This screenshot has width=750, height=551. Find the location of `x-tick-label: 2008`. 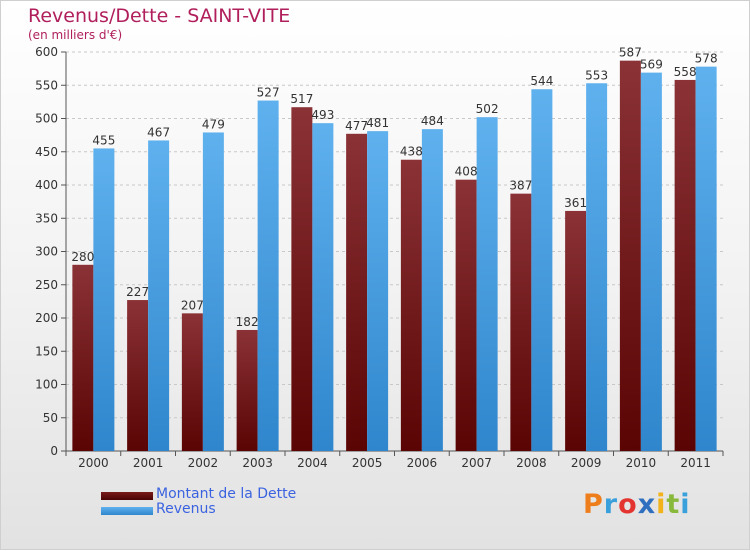

x-tick-label: 2008 is located at coordinates (531, 463).